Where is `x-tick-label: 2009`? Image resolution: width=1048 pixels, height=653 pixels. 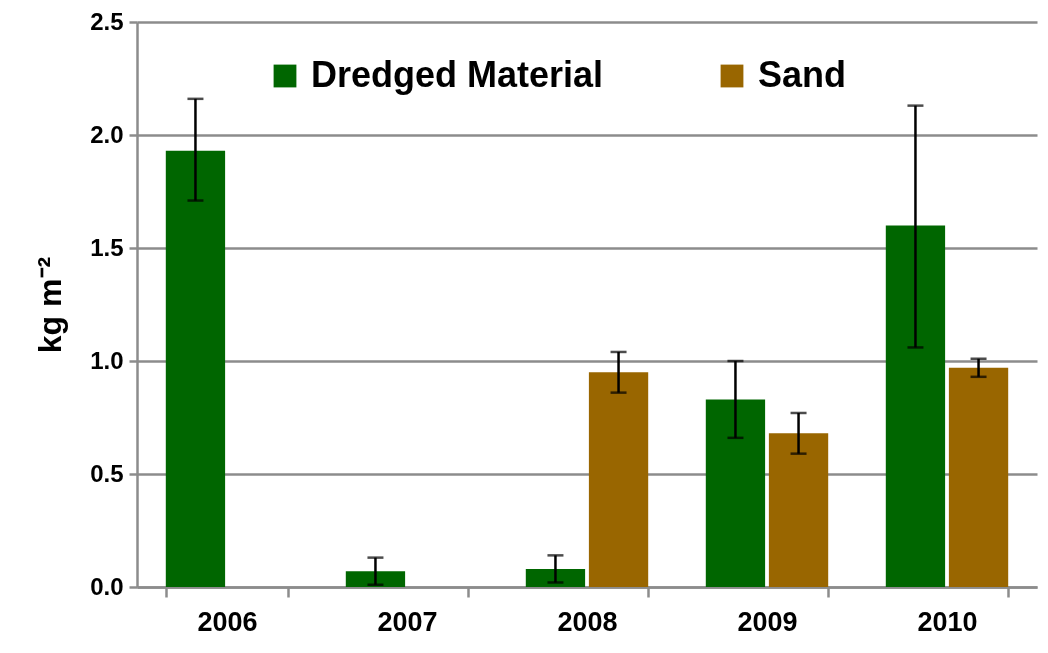
x-tick-label: 2009 is located at coordinates (767, 621).